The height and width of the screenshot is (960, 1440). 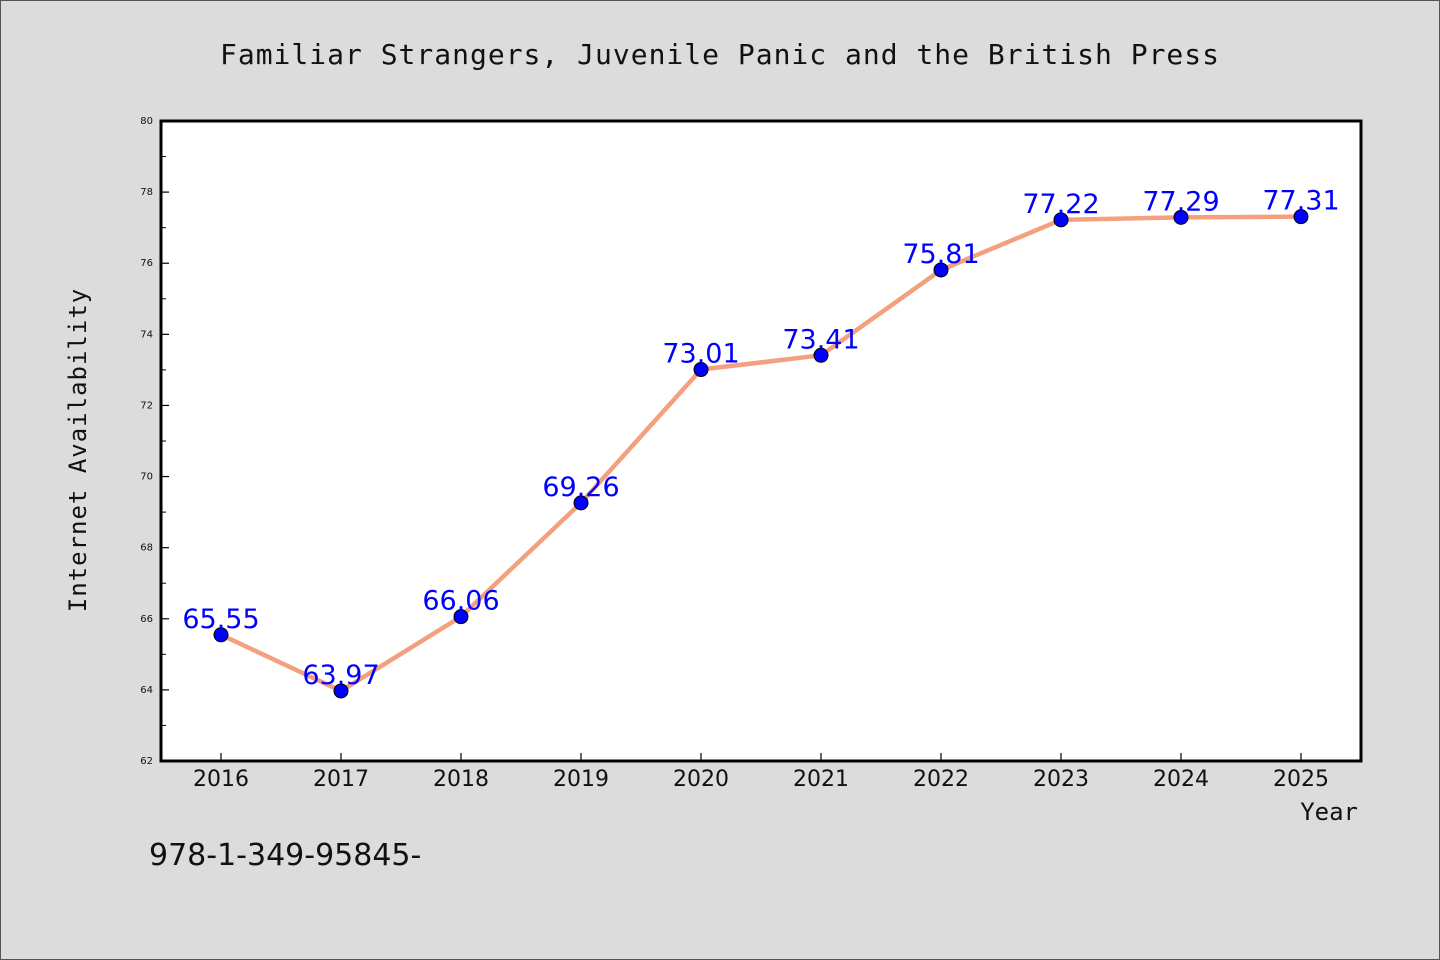 What do you see at coordinates (221, 779) in the screenshot?
I see `x-tick-label-0: 2016` at bounding box center [221, 779].